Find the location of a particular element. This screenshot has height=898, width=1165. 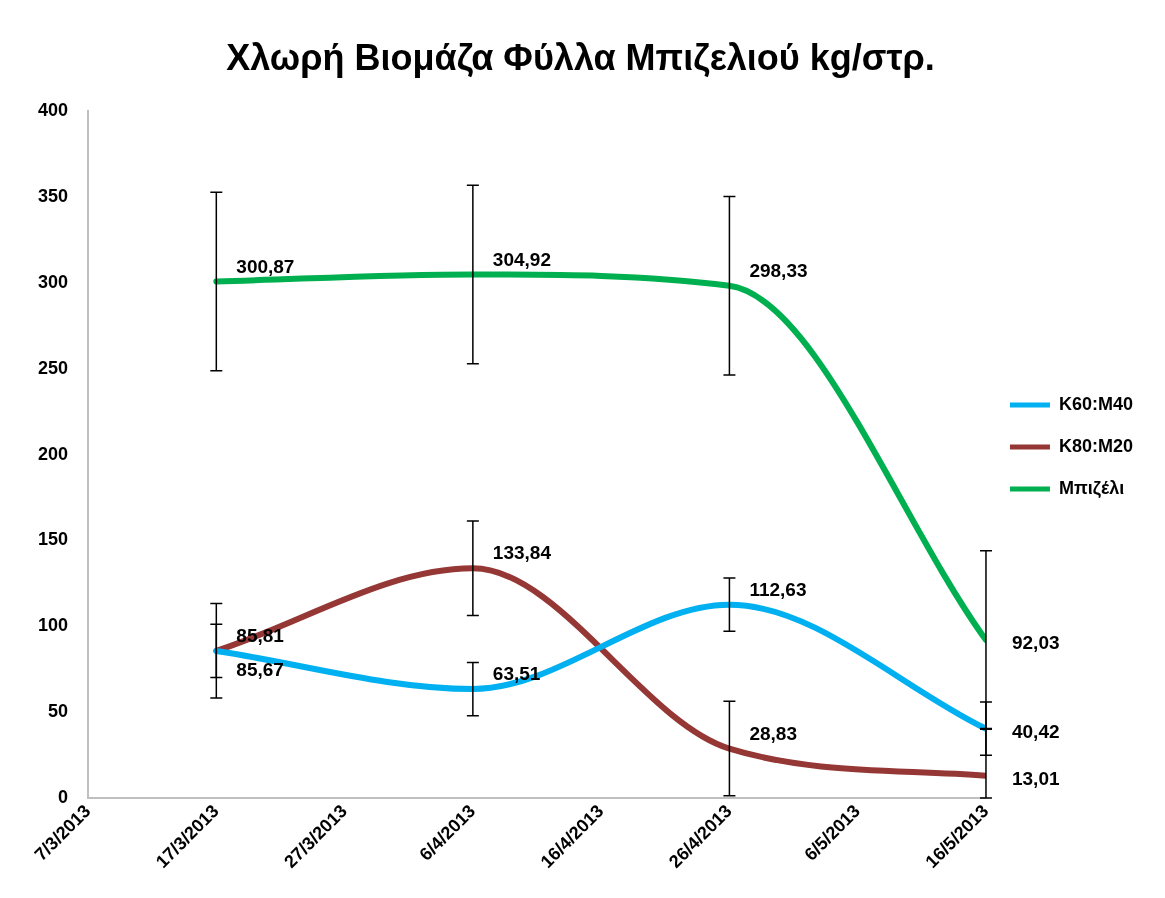

y-tick-label: 250 is located at coordinates (53, 367).